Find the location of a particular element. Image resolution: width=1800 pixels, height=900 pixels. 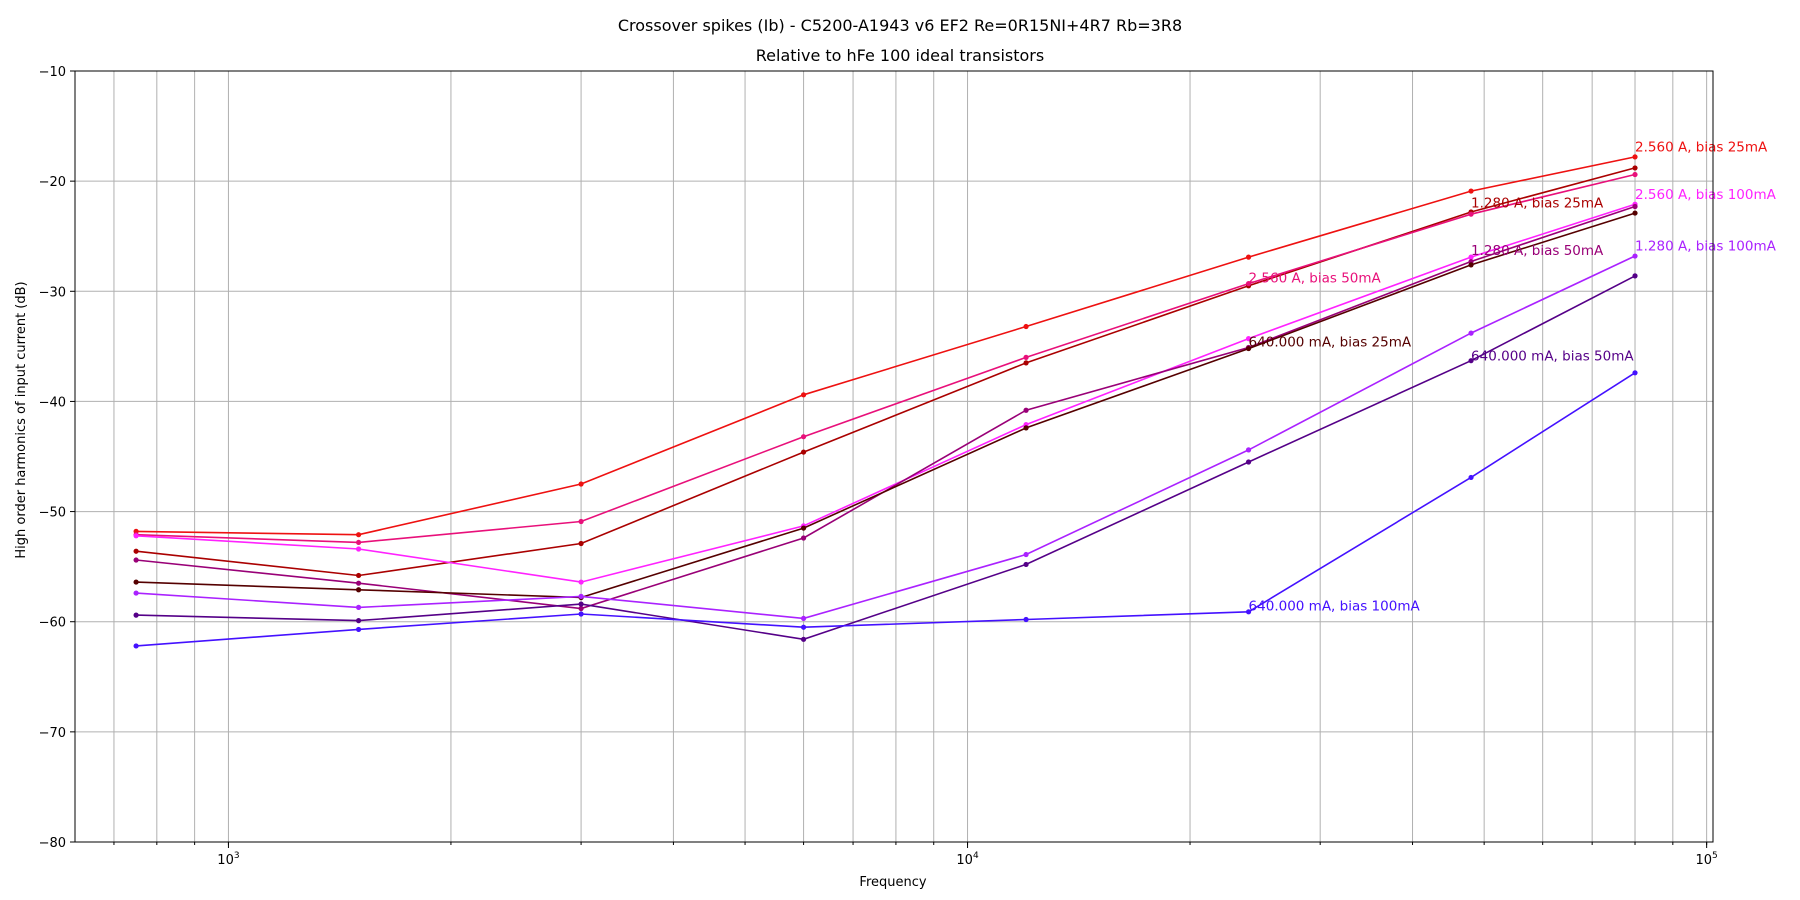

y-tick-label: −60 is located at coordinates (52, 623).